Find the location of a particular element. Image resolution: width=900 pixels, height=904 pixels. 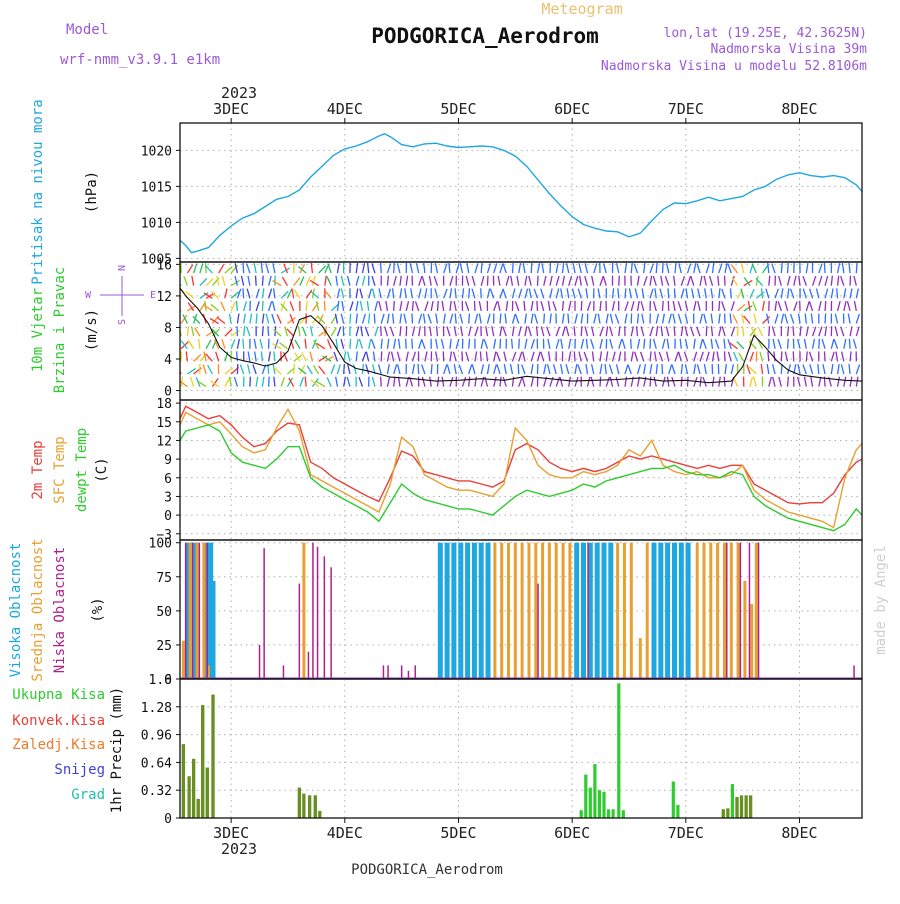

panel-frame is located at coordinates (521, 470).